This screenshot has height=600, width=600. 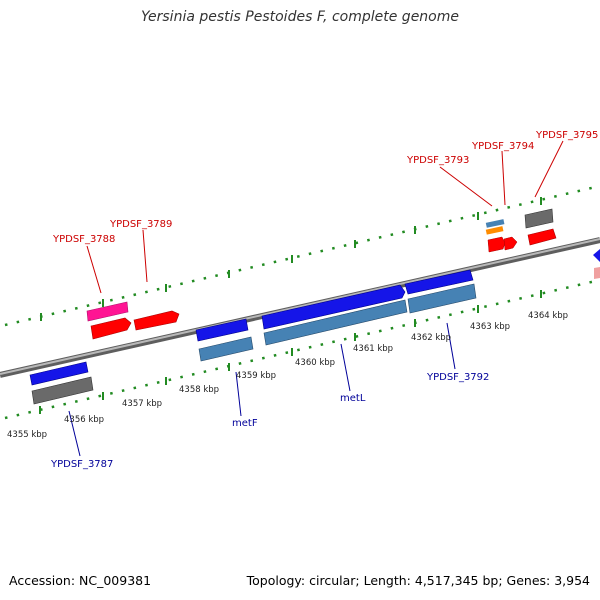 I want to click on gene-edge-right, so click(x=596, y=264).